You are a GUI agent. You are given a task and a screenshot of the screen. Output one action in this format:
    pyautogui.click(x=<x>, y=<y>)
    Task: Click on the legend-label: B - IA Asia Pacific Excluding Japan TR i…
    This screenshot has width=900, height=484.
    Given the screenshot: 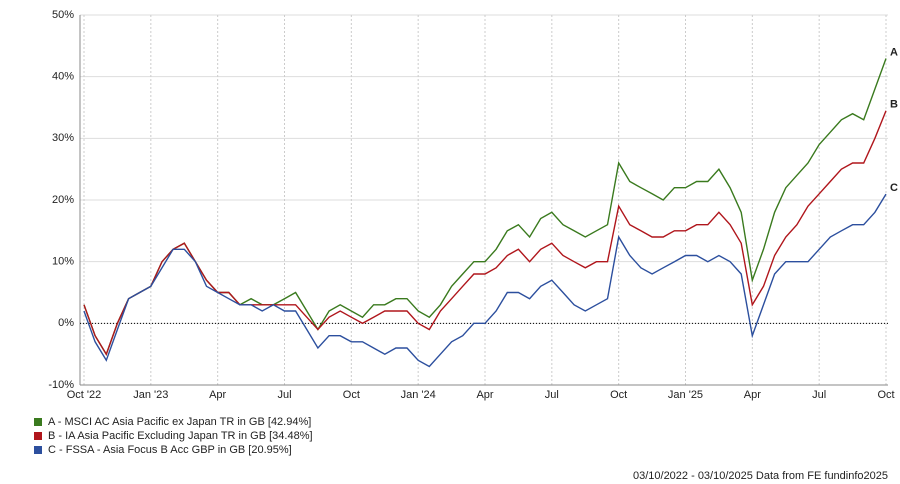 What is the action you would take?
    pyautogui.click(x=180, y=436)
    